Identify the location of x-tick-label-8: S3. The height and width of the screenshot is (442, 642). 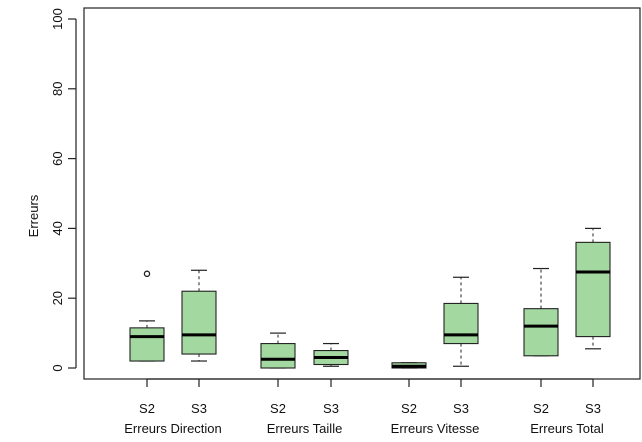
(593, 408).